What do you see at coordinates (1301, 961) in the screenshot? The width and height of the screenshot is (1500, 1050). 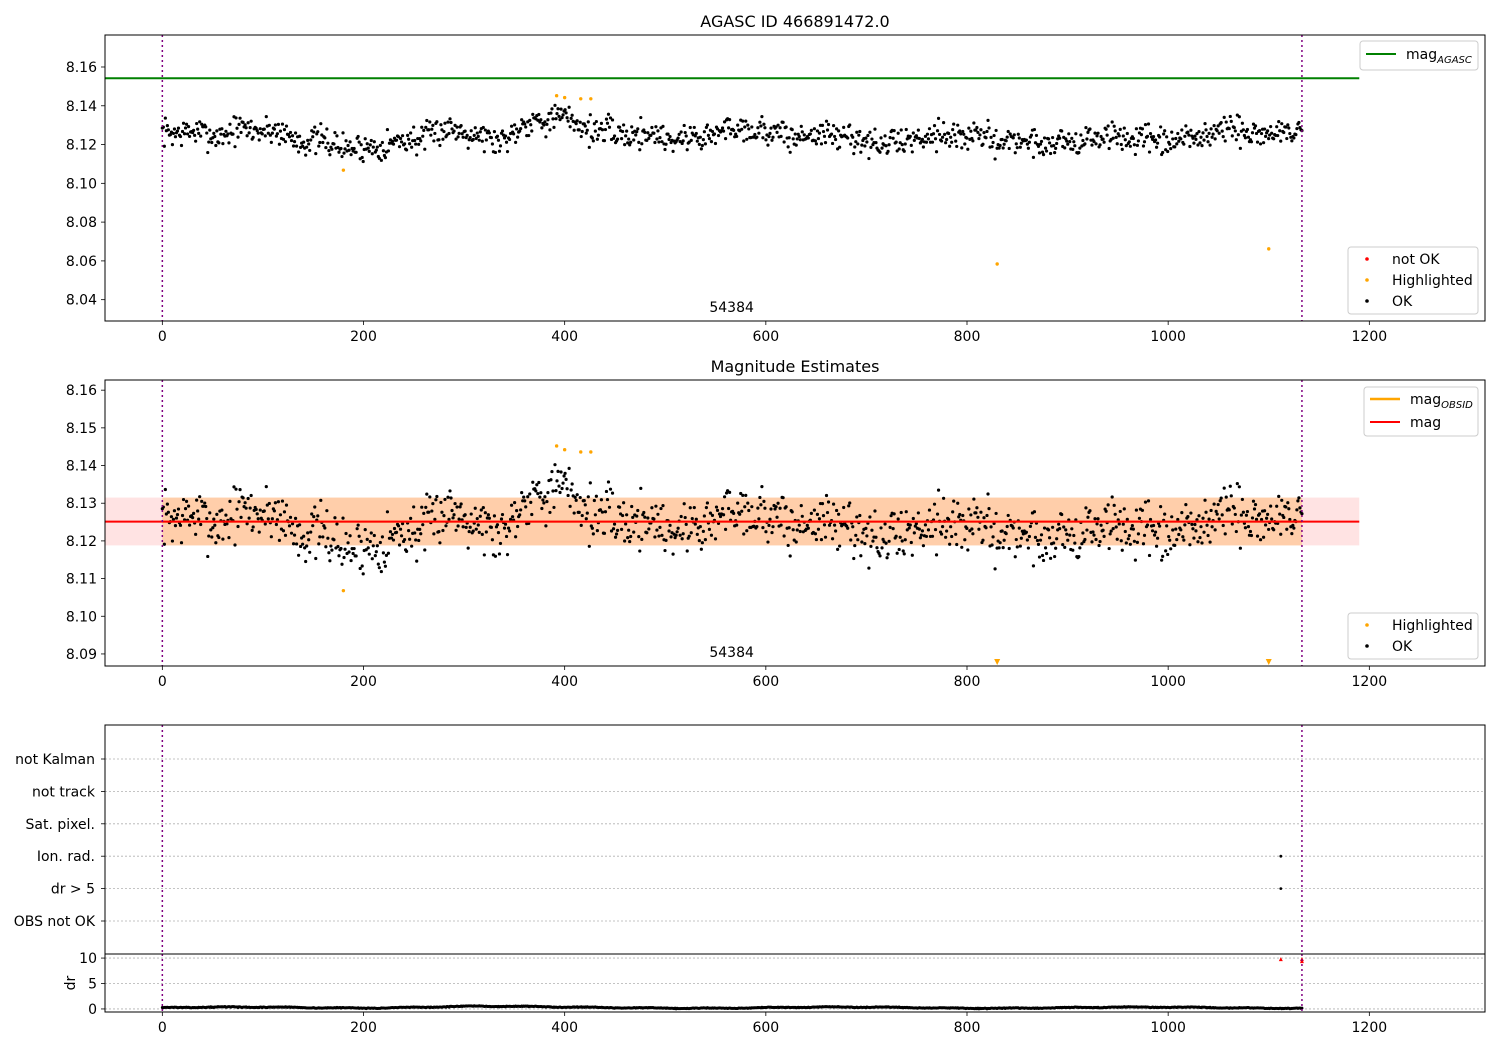 I see `dr-large-point` at bounding box center [1301, 961].